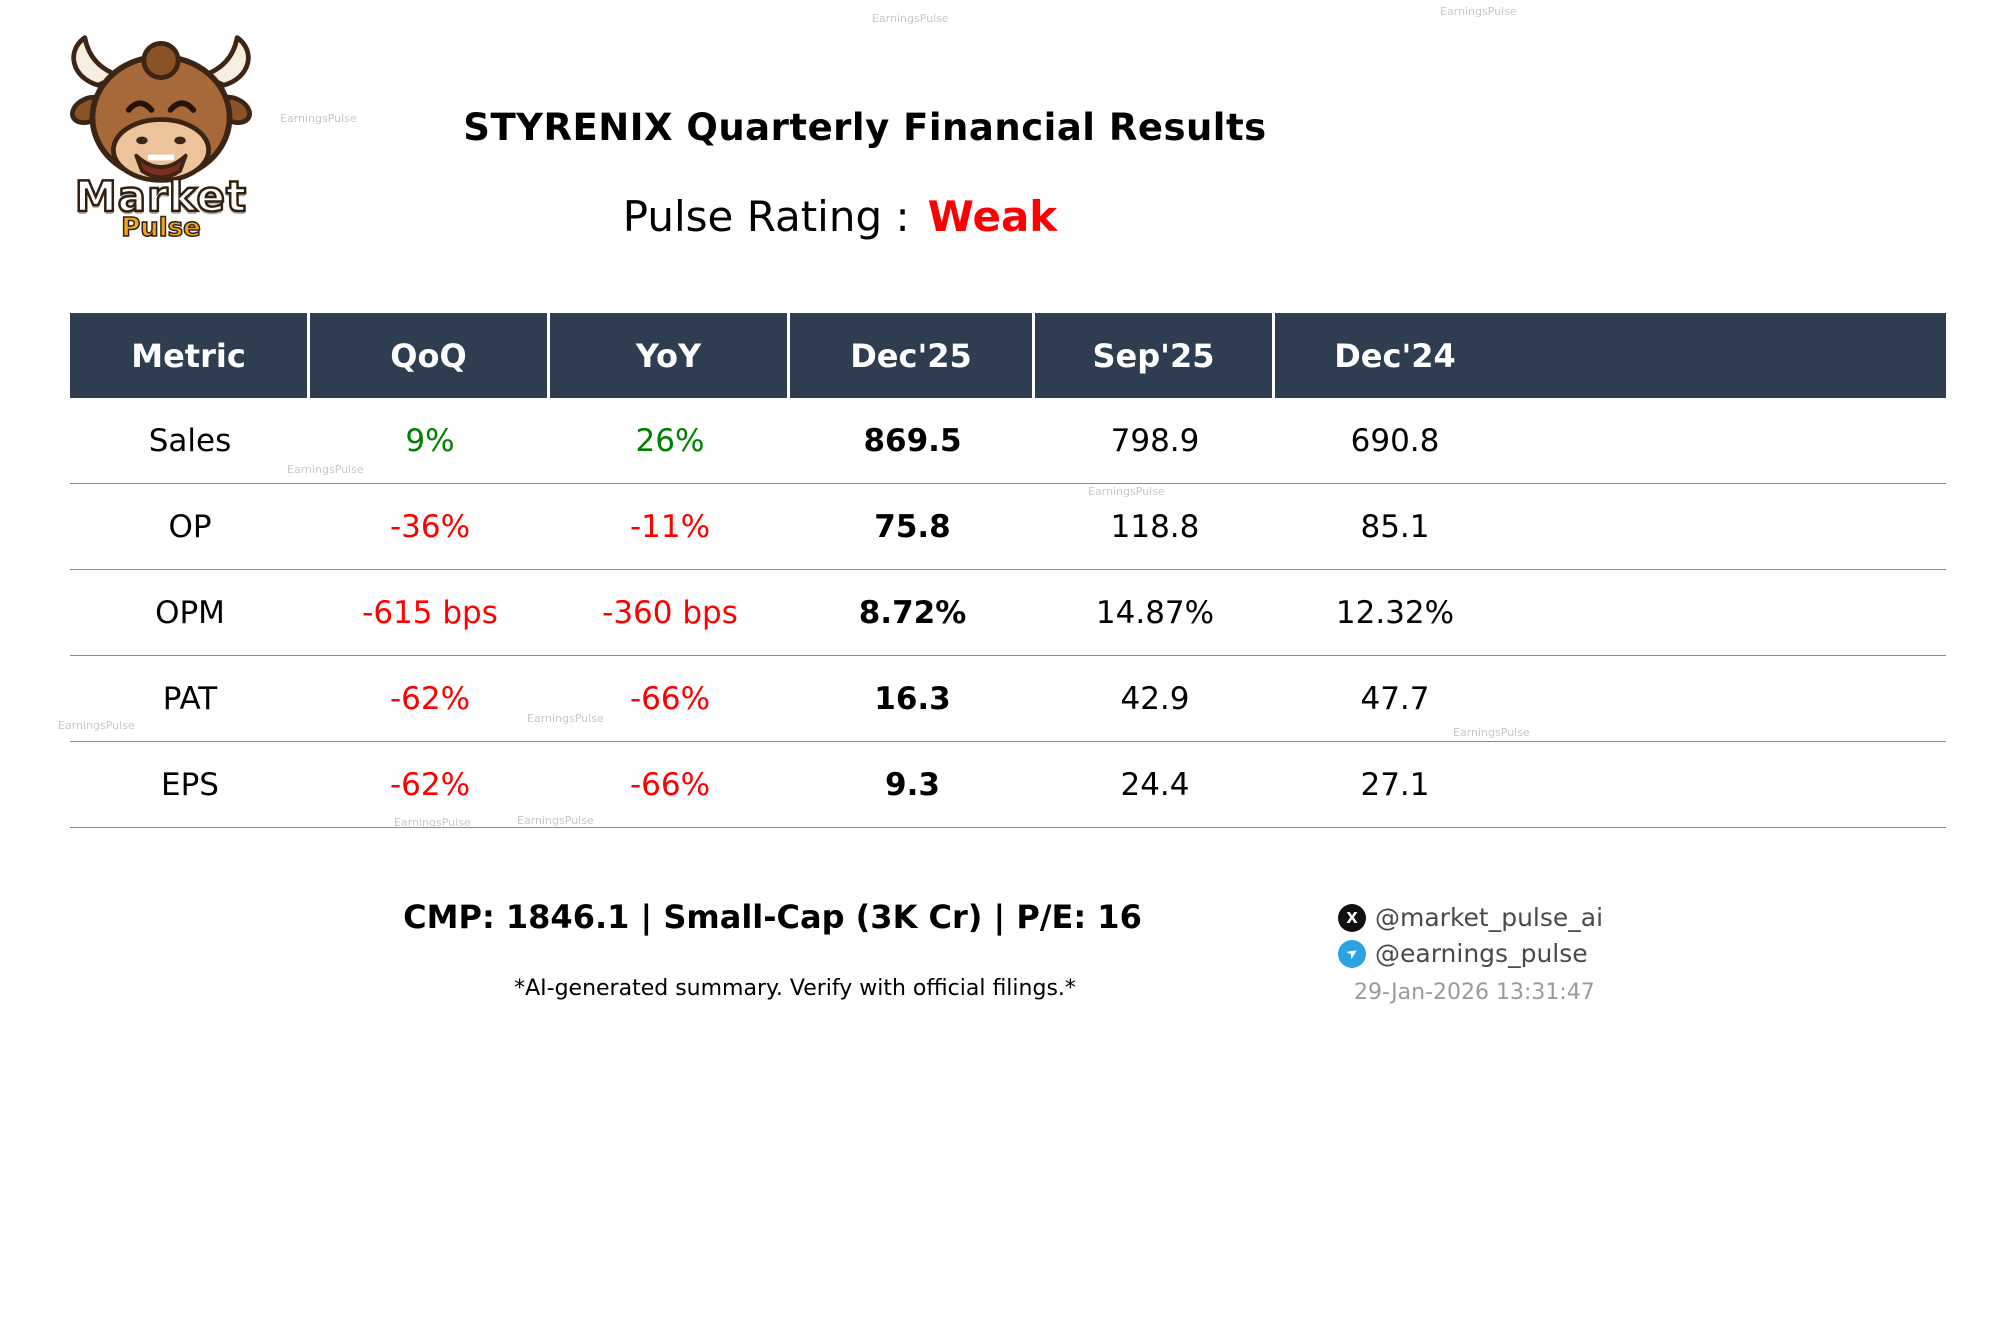  What do you see at coordinates (912, 612) in the screenshot?
I see `dec25-value: 8.72%` at bounding box center [912, 612].